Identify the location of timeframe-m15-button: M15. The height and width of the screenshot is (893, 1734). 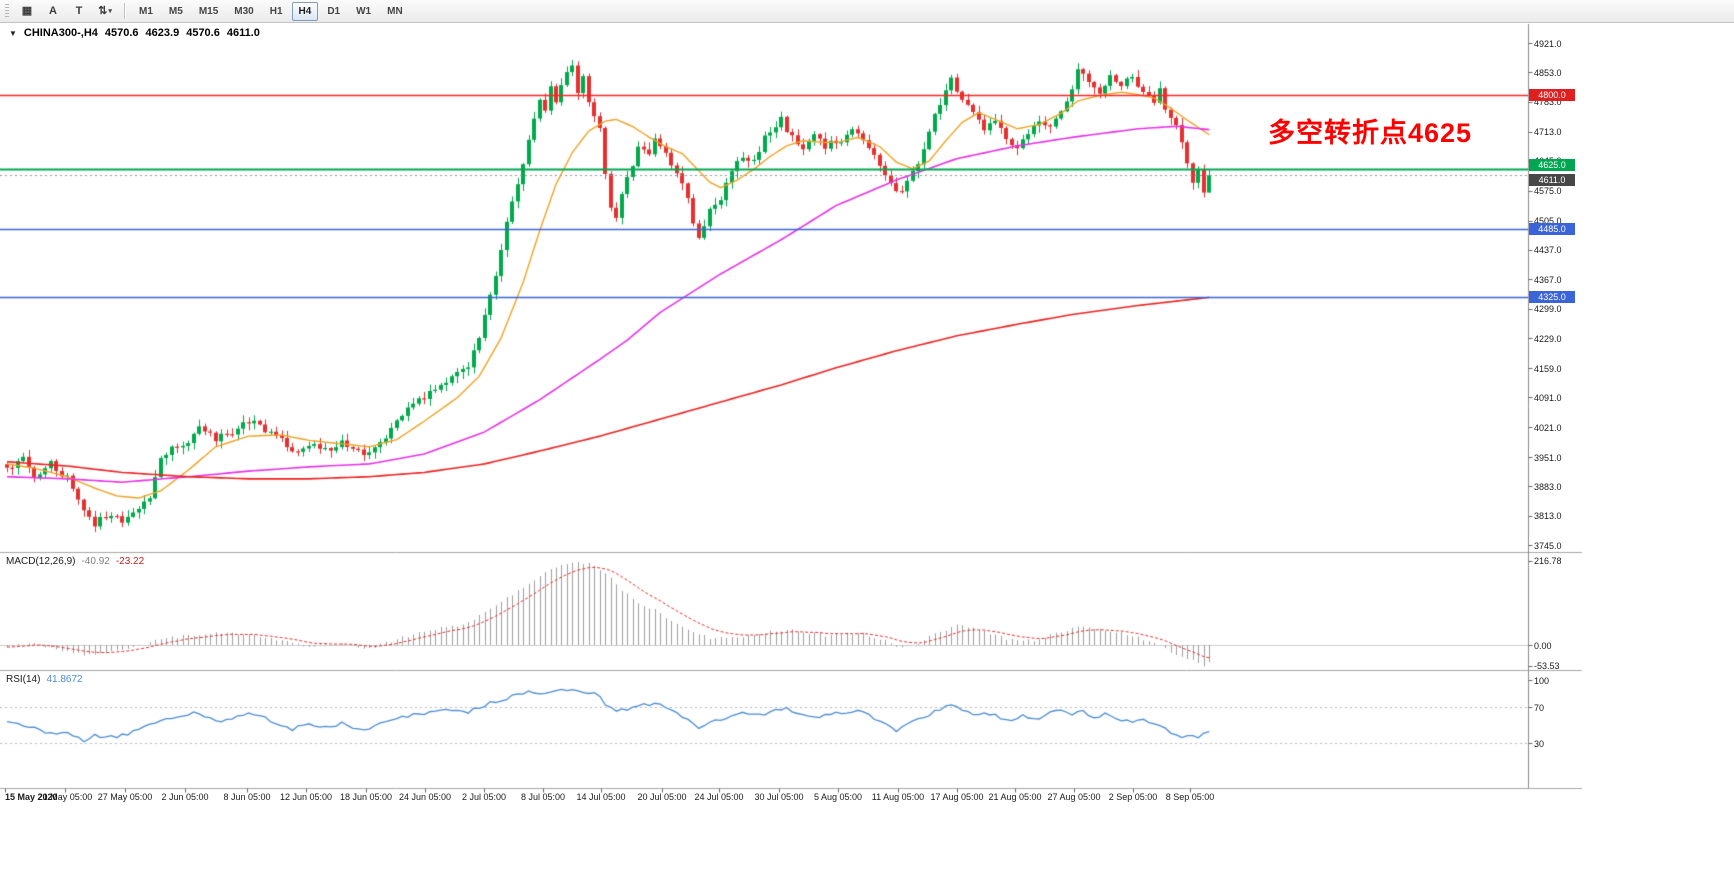
(208, 11).